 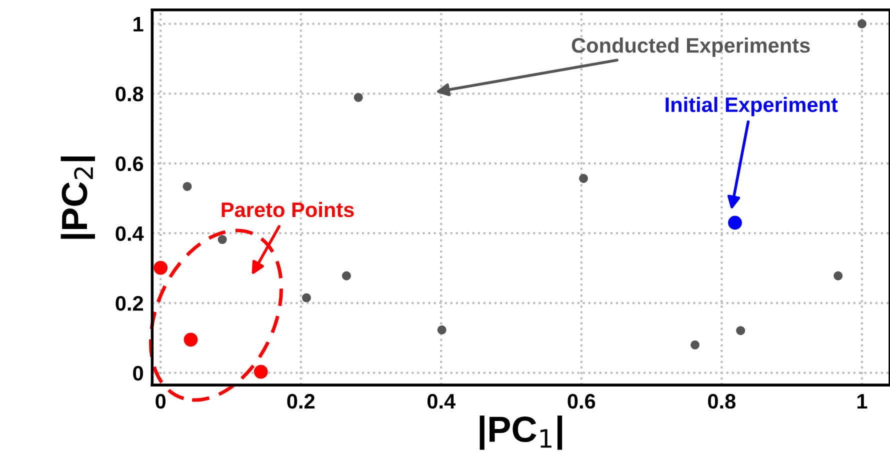 I want to click on text: Conducted Experiments, so click(x=691, y=47).